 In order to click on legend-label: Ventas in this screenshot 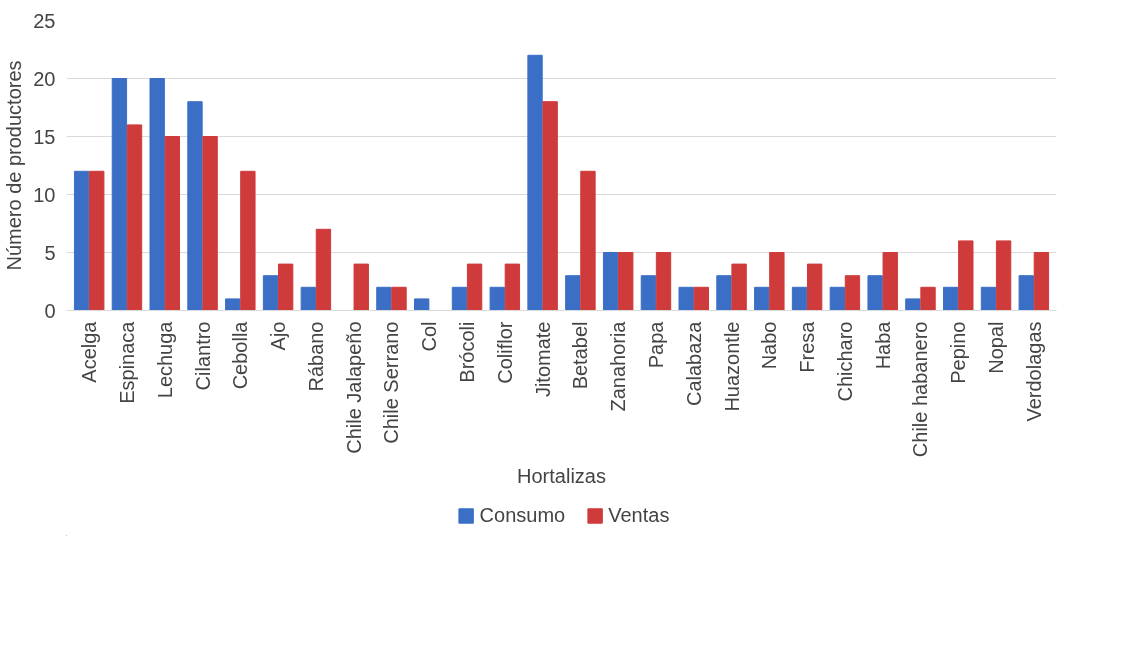, I will do `click(639, 515)`.